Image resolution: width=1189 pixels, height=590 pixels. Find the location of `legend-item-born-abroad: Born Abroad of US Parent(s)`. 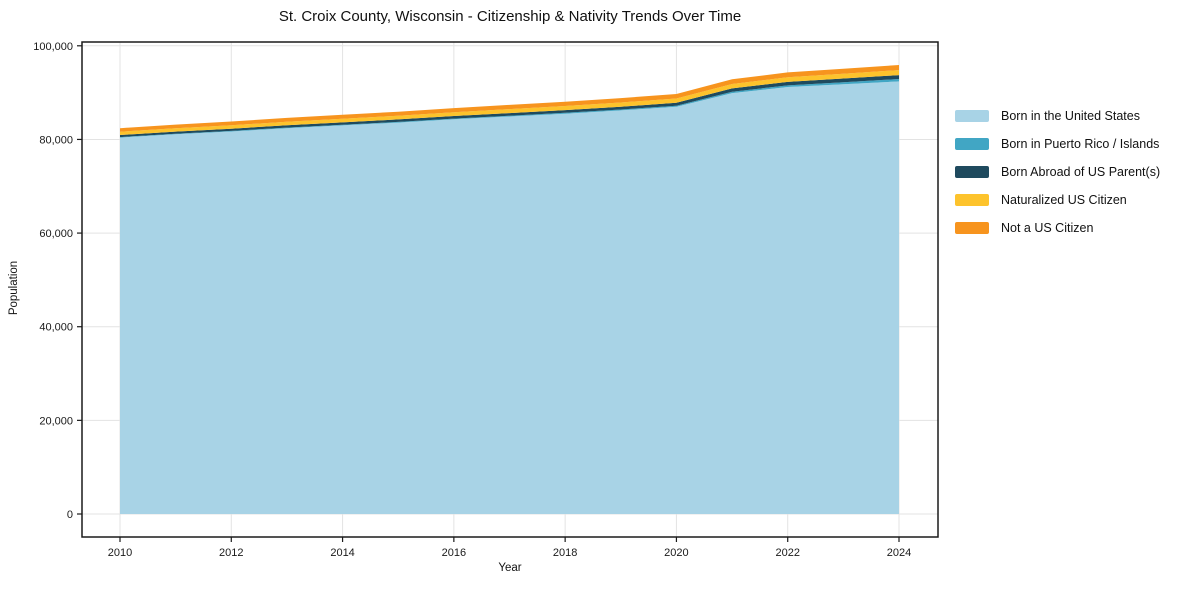

legend-item-born-abroad: Born Abroad of US Parent(s) is located at coordinates (1057, 172).